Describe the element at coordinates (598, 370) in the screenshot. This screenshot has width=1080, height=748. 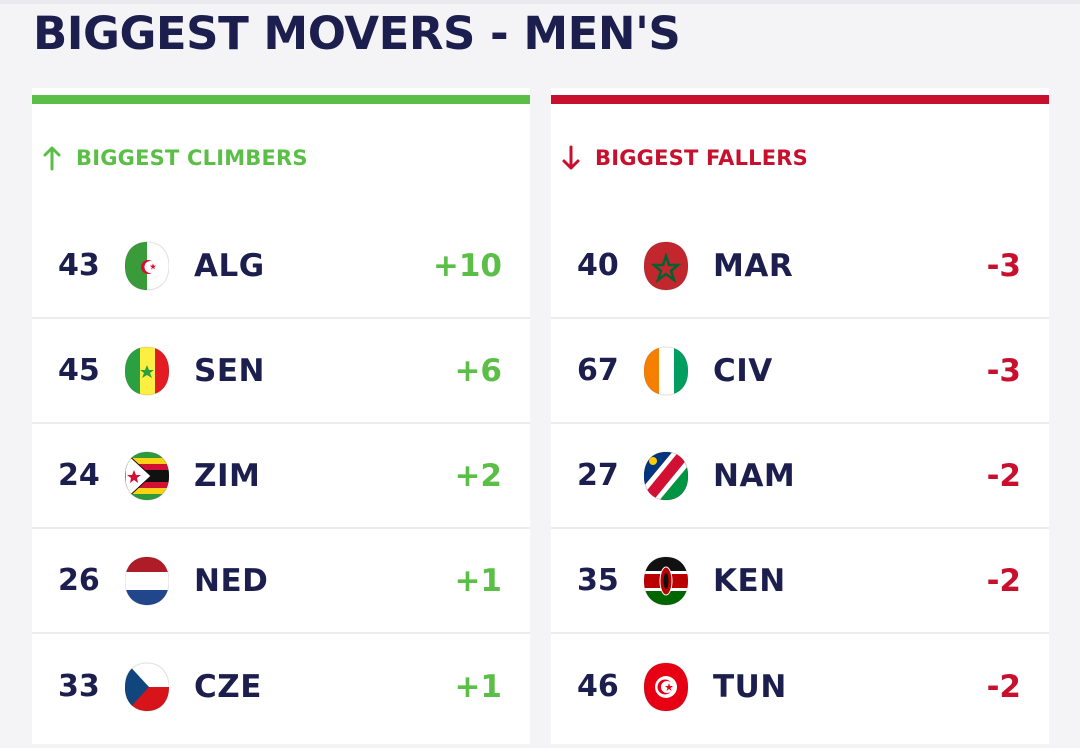
I see `team-rank: 67` at that location.